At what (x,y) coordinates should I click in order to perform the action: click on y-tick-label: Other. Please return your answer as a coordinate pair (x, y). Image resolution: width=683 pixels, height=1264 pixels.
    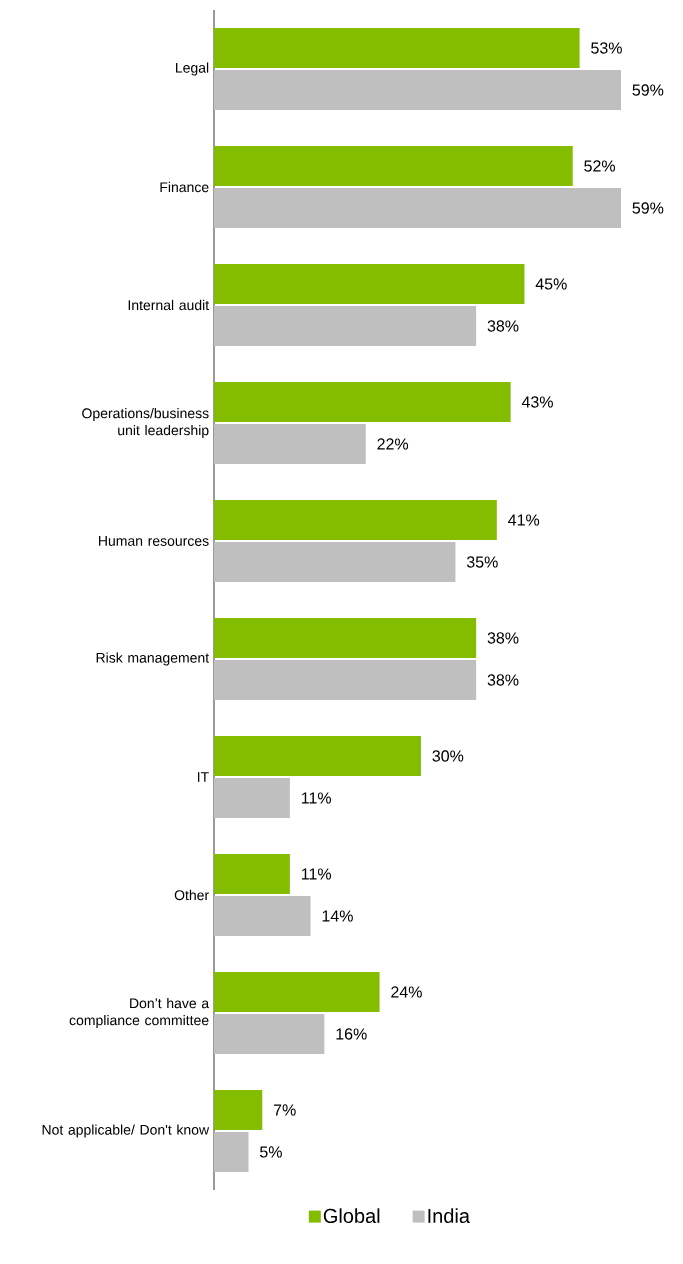
    Looking at the image, I should click on (191, 895).